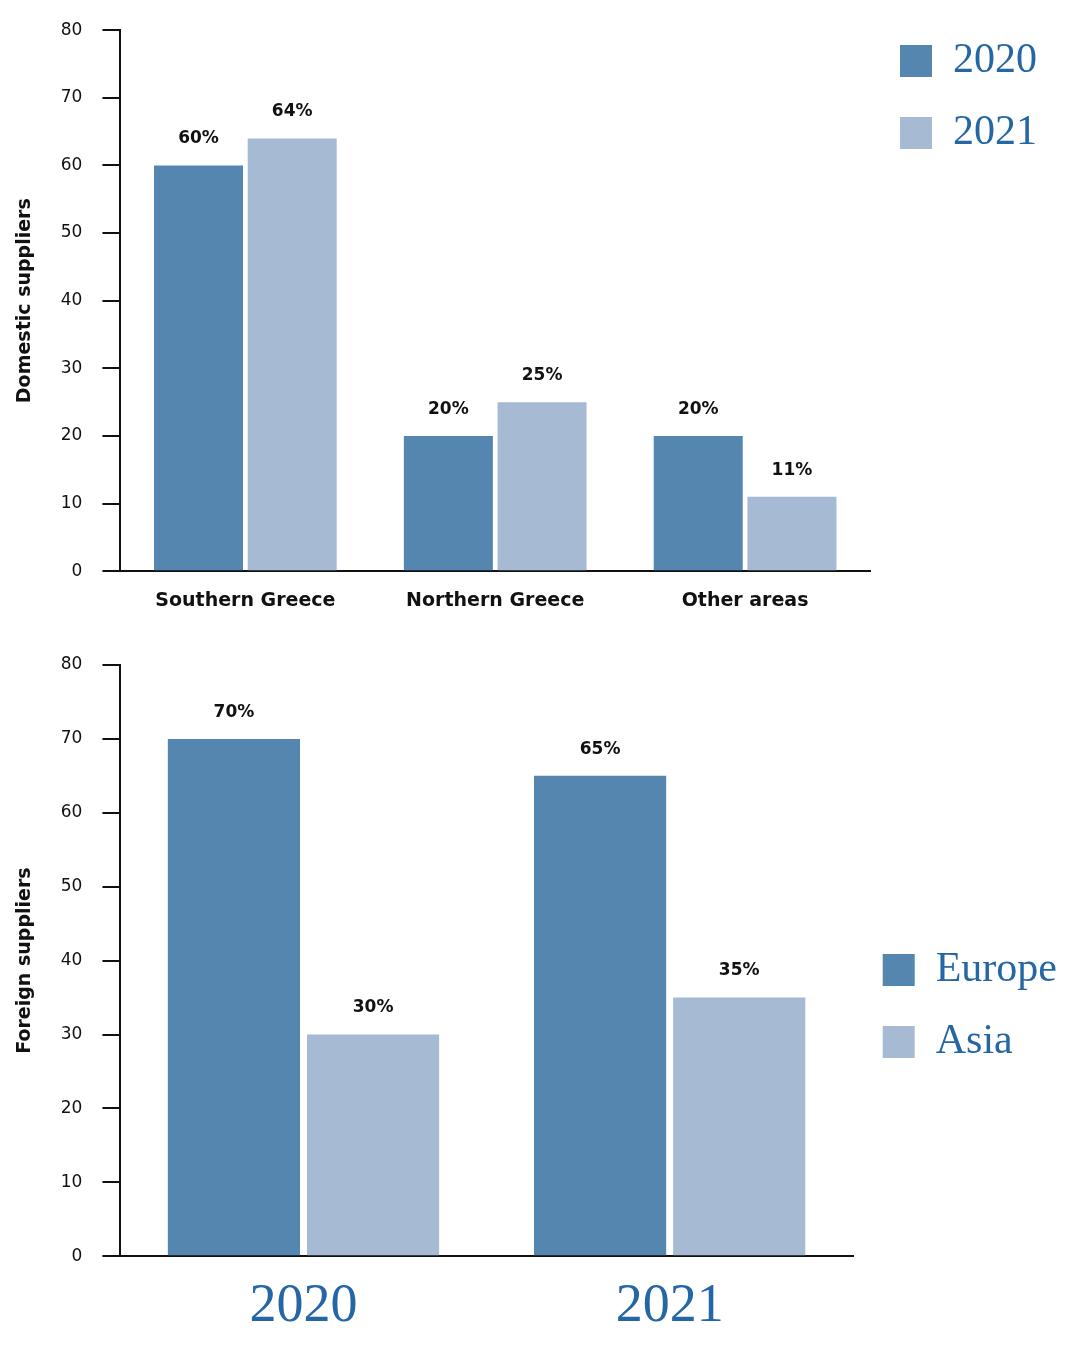  I want to click on legend-label: Asia, so click(974, 1039).